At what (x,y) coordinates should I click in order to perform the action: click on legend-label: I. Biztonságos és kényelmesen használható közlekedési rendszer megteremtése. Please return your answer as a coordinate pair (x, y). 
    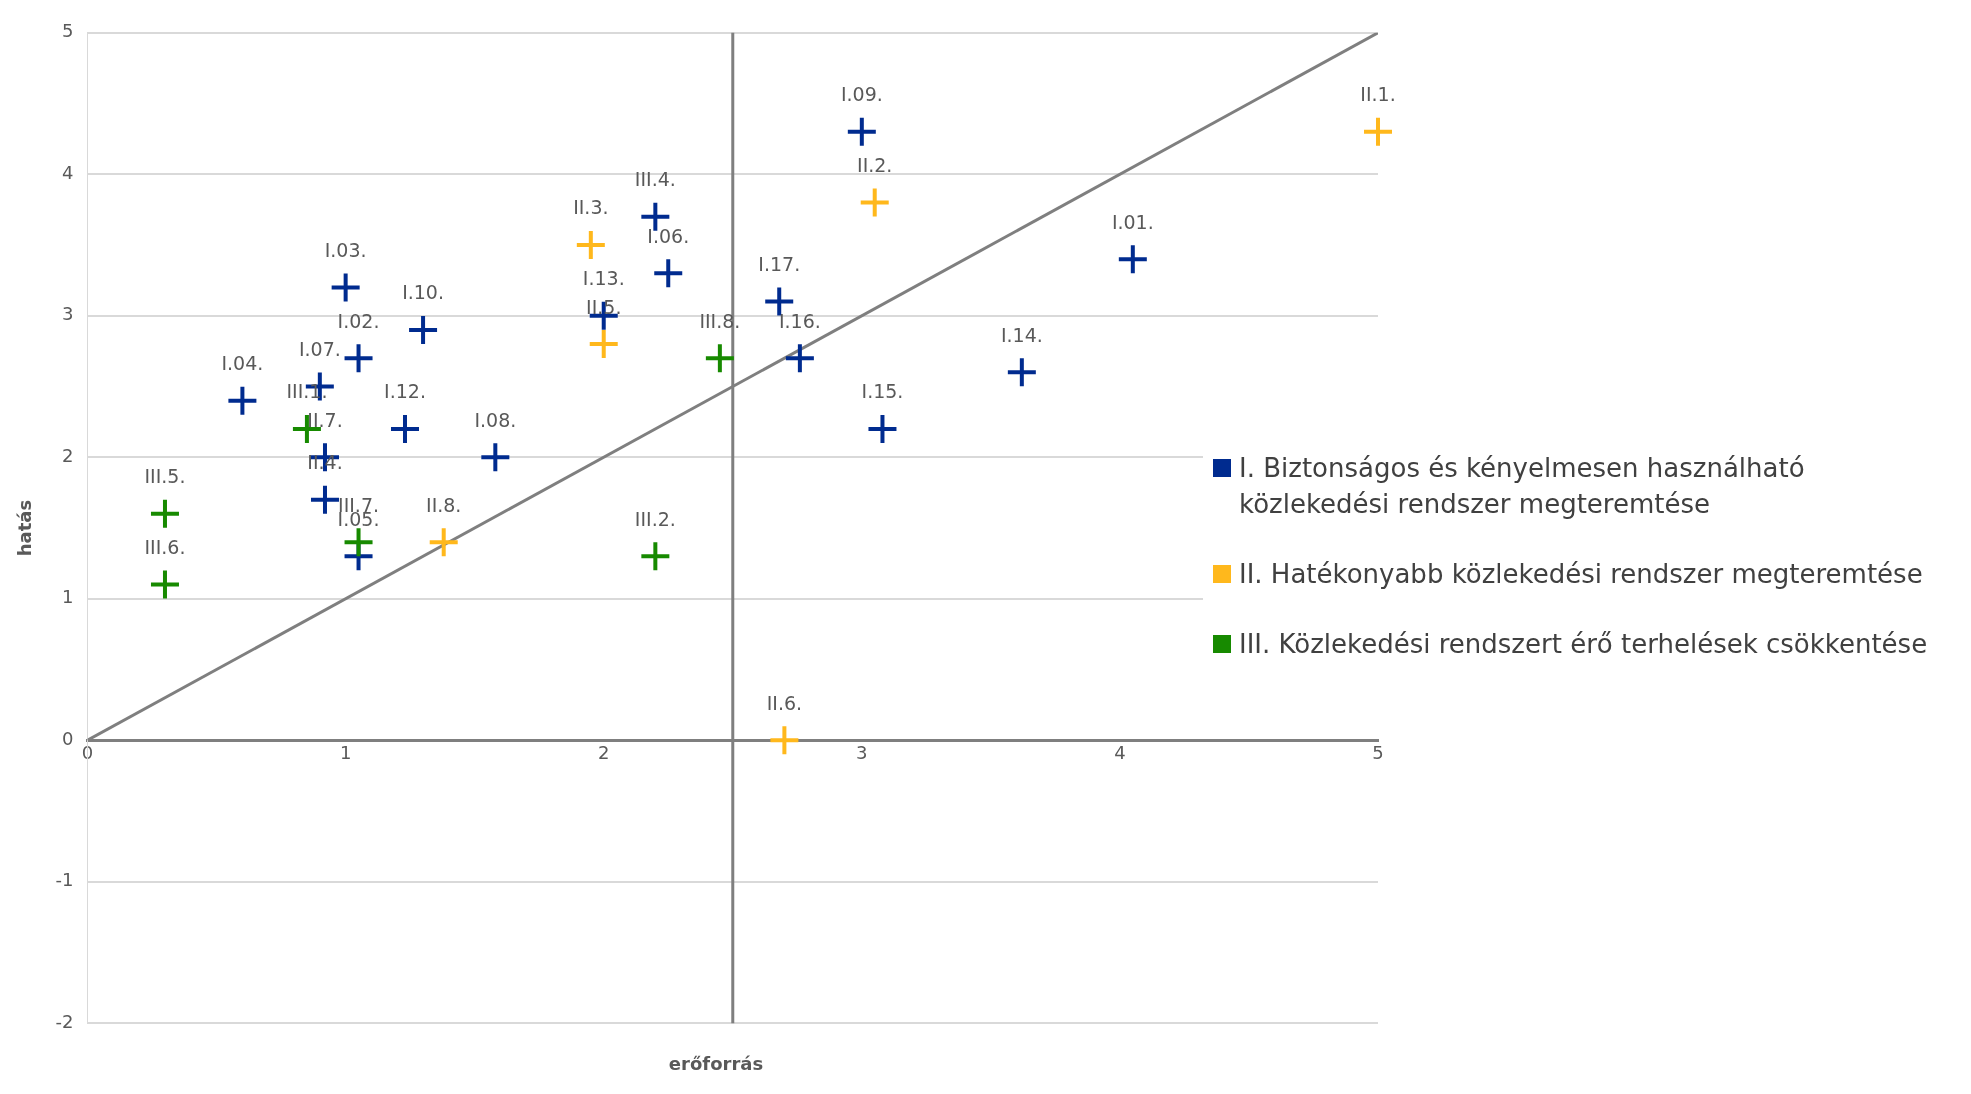
    Looking at the image, I should click on (1522, 486).